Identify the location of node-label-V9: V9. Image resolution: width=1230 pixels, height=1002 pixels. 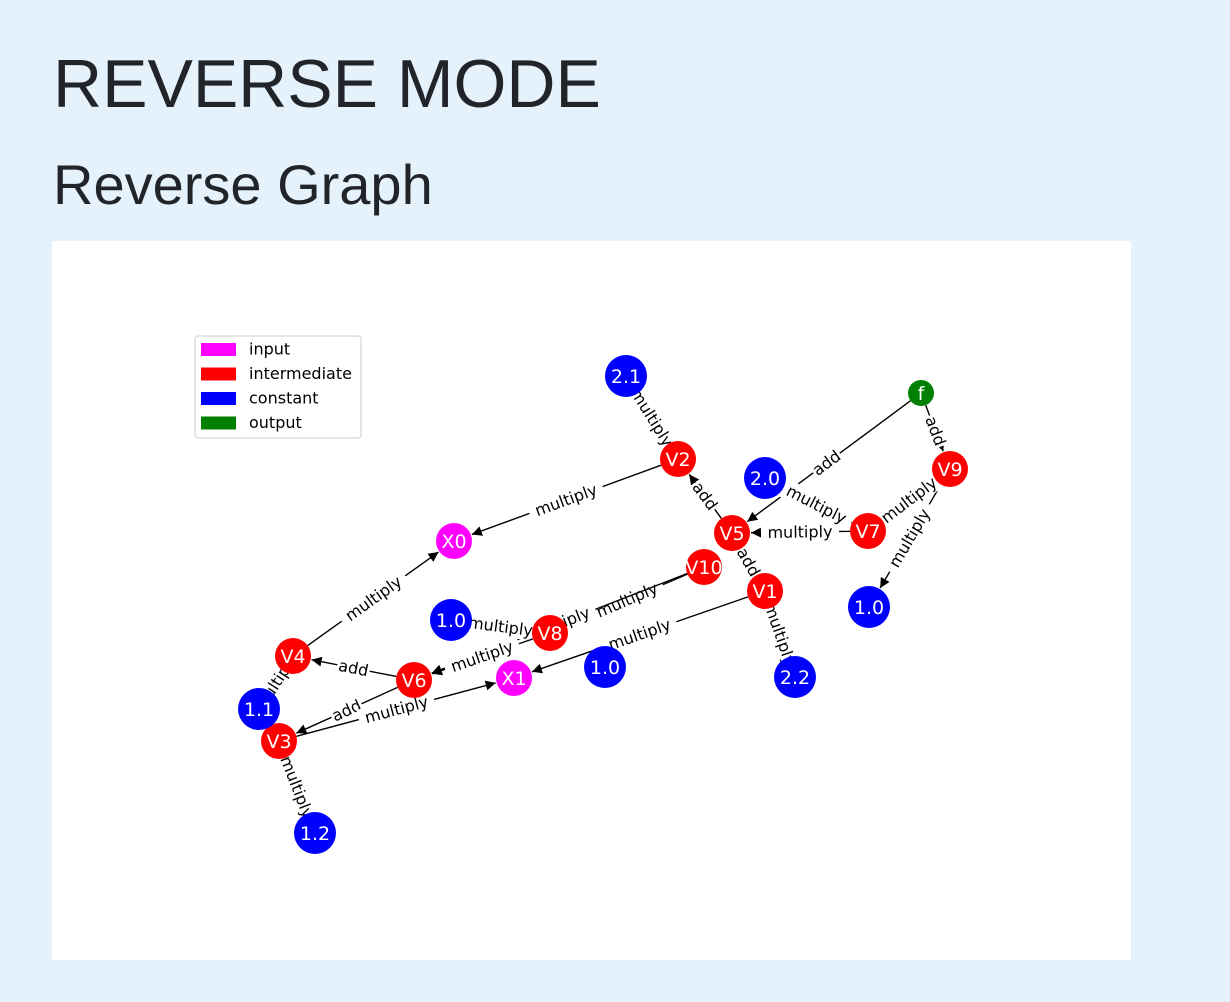
(949, 470).